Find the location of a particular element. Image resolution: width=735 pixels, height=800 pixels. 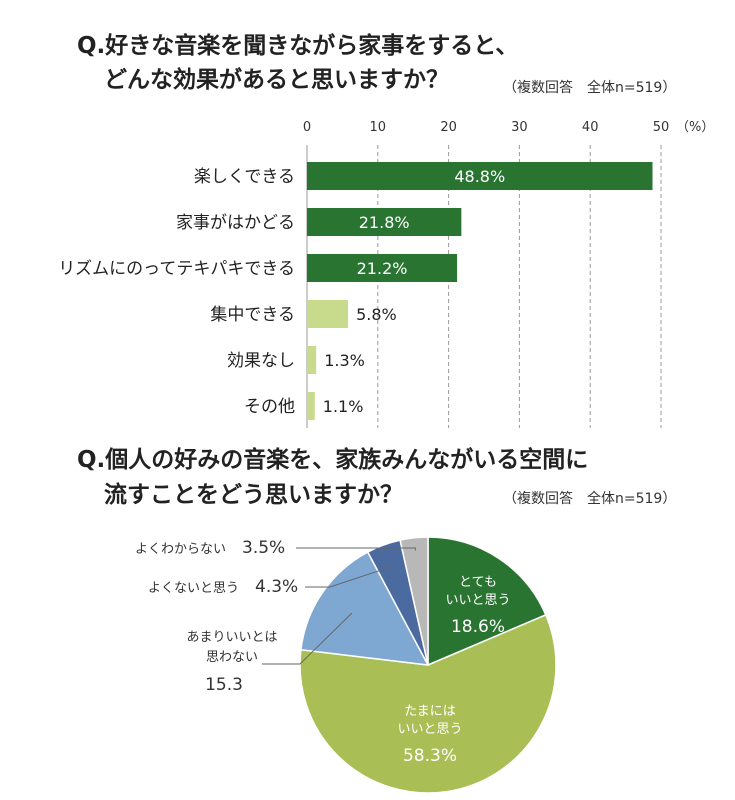

category-label: 集中できる is located at coordinates (252, 315).